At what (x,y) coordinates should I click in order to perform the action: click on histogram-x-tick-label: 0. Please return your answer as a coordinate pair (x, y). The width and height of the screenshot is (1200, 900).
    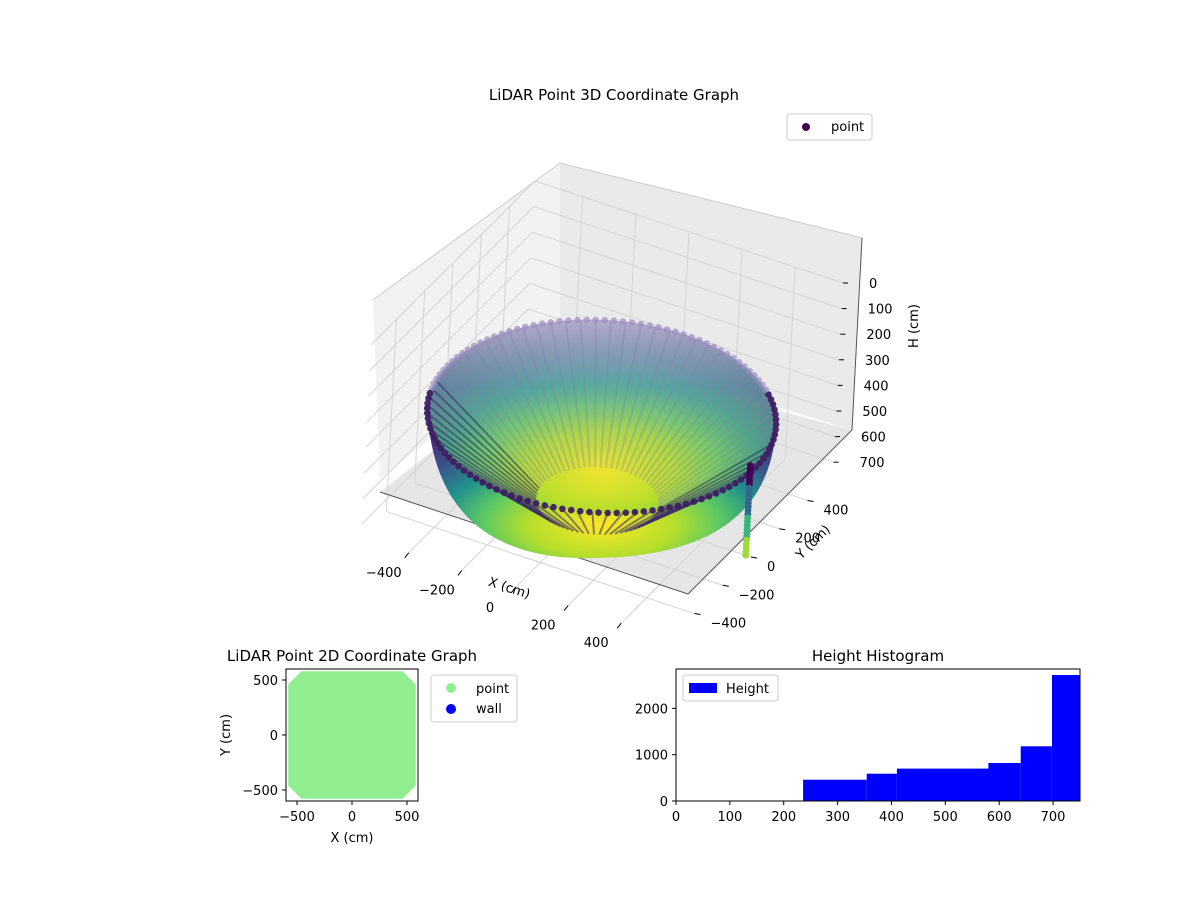
    Looking at the image, I should click on (676, 817).